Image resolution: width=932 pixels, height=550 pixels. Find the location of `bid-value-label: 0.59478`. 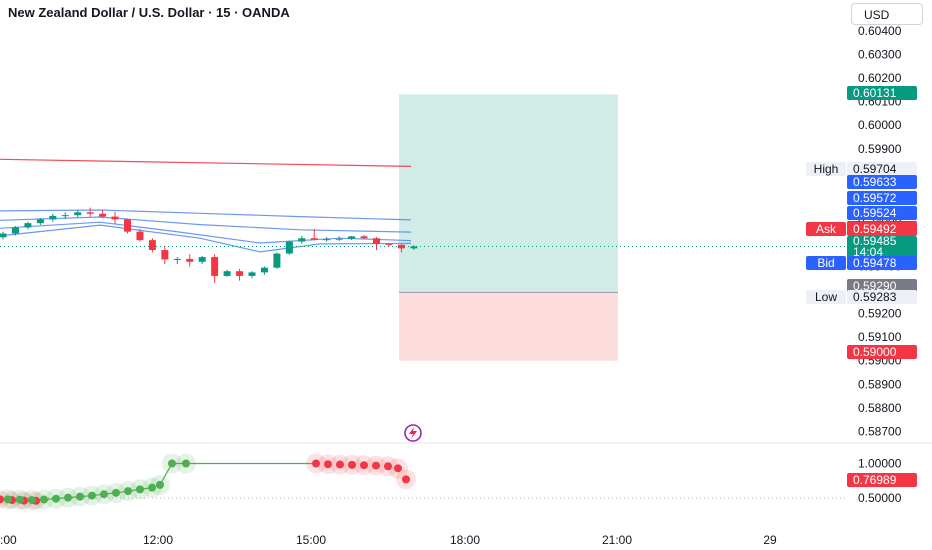

bid-value-label: 0.59478 is located at coordinates (875, 263).